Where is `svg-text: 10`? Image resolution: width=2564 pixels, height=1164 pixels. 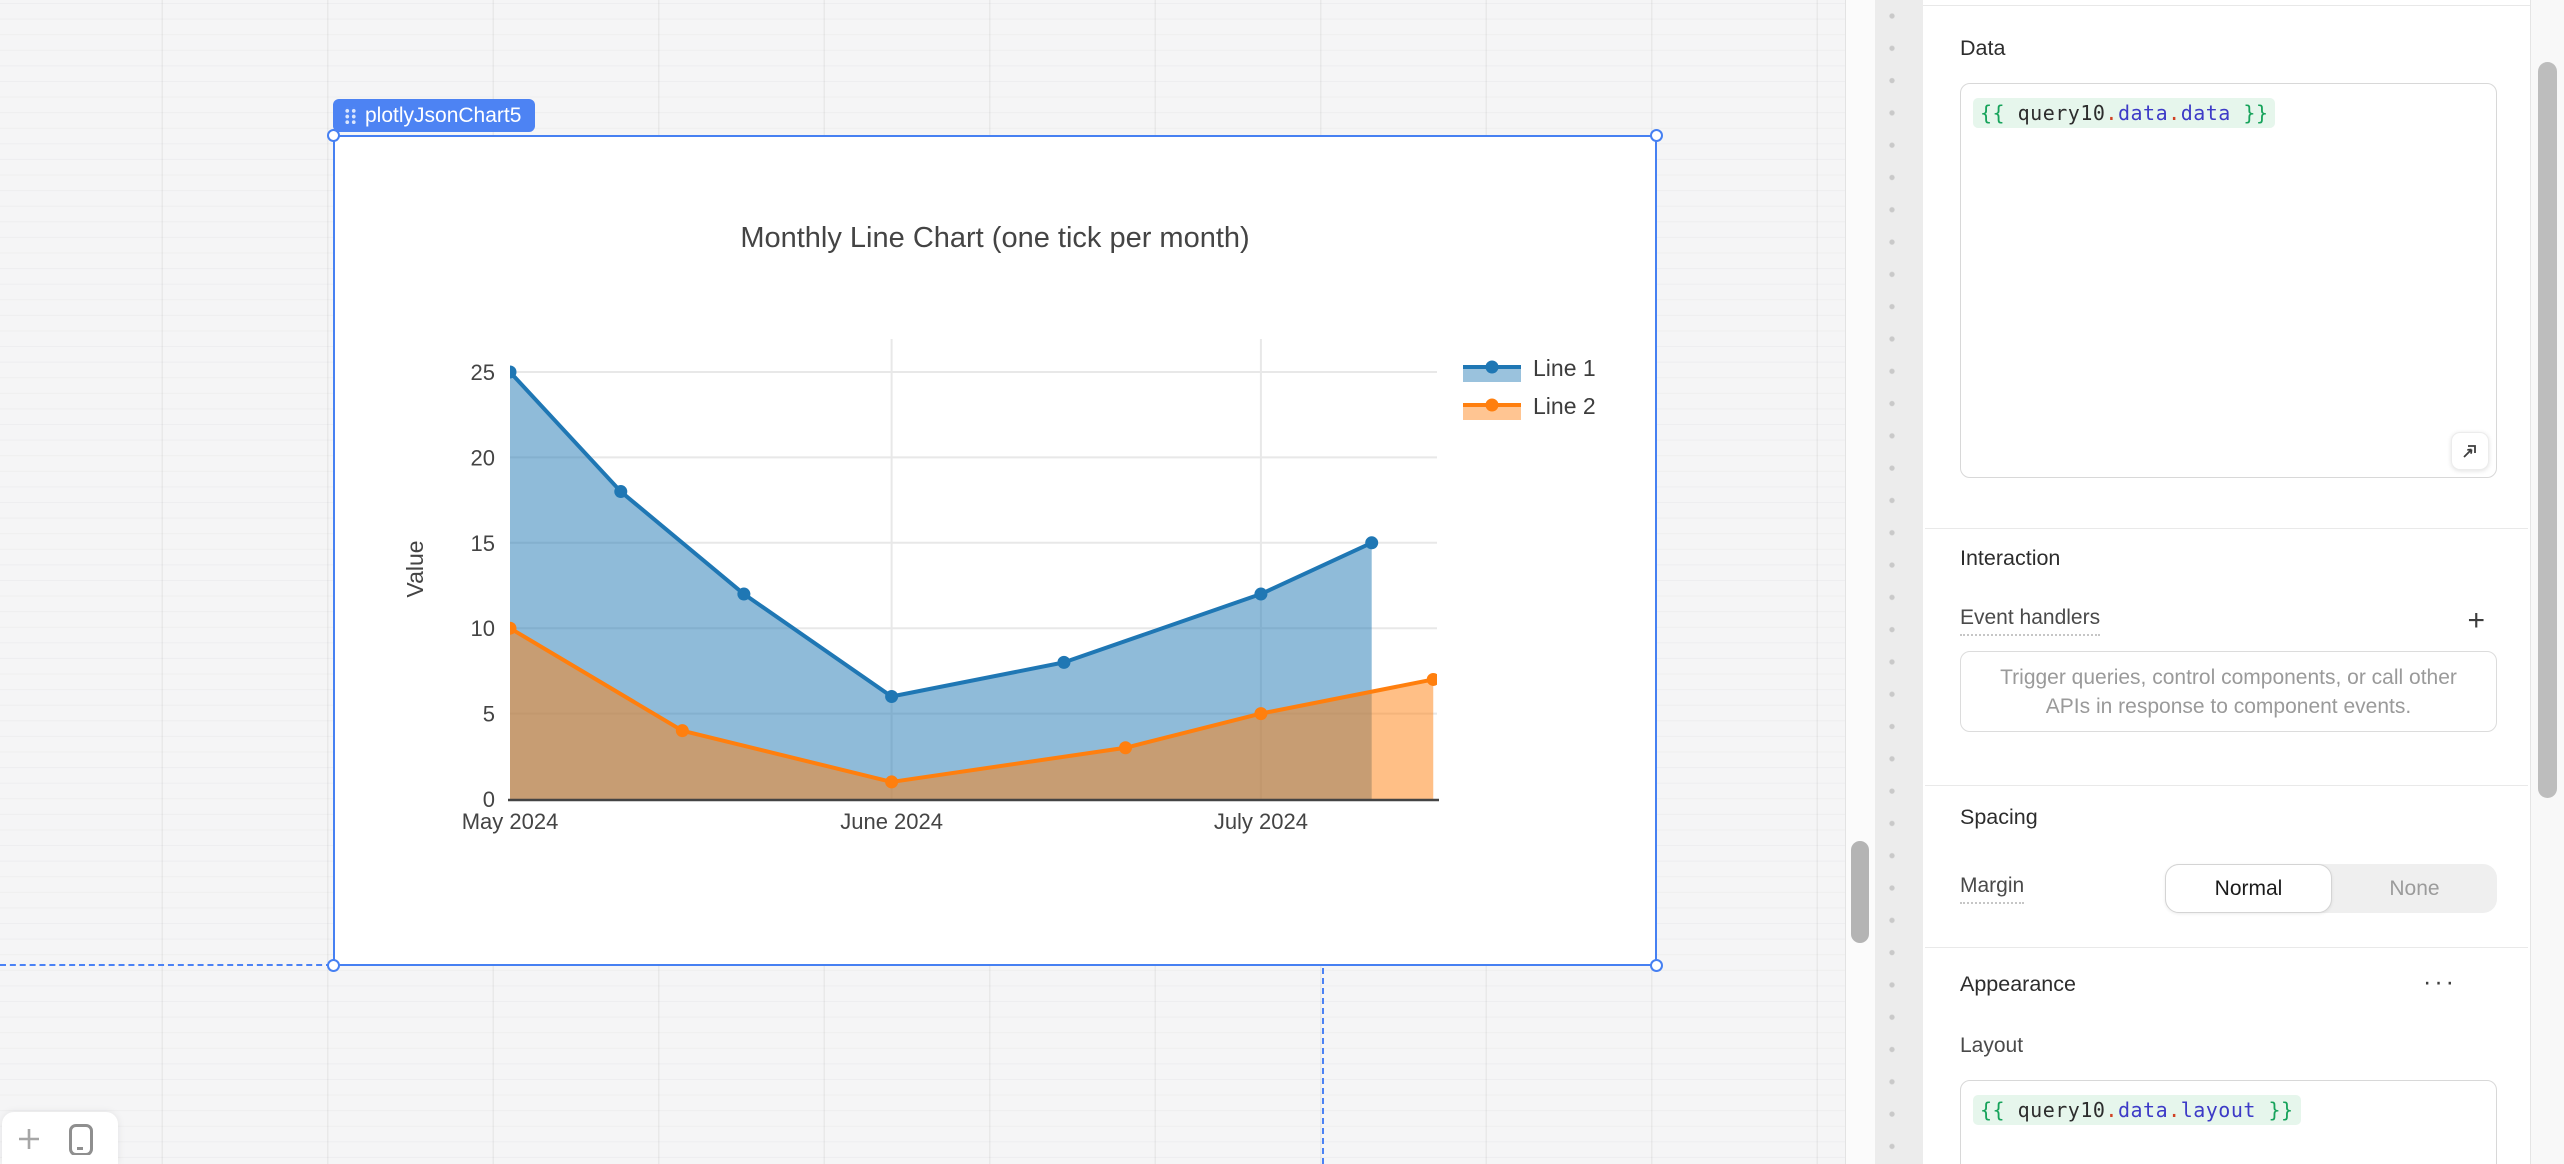 svg-text: 10 is located at coordinates (483, 628).